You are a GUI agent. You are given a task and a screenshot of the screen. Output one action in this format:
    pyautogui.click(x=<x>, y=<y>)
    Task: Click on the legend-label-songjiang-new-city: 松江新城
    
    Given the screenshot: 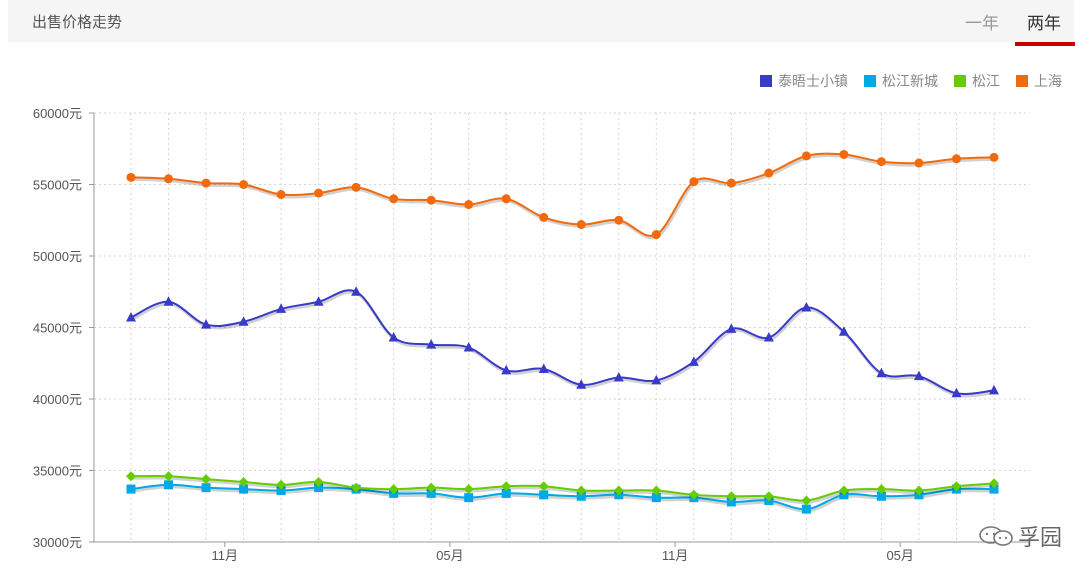 What is the action you would take?
    pyautogui.click(x=910, y=81)
    